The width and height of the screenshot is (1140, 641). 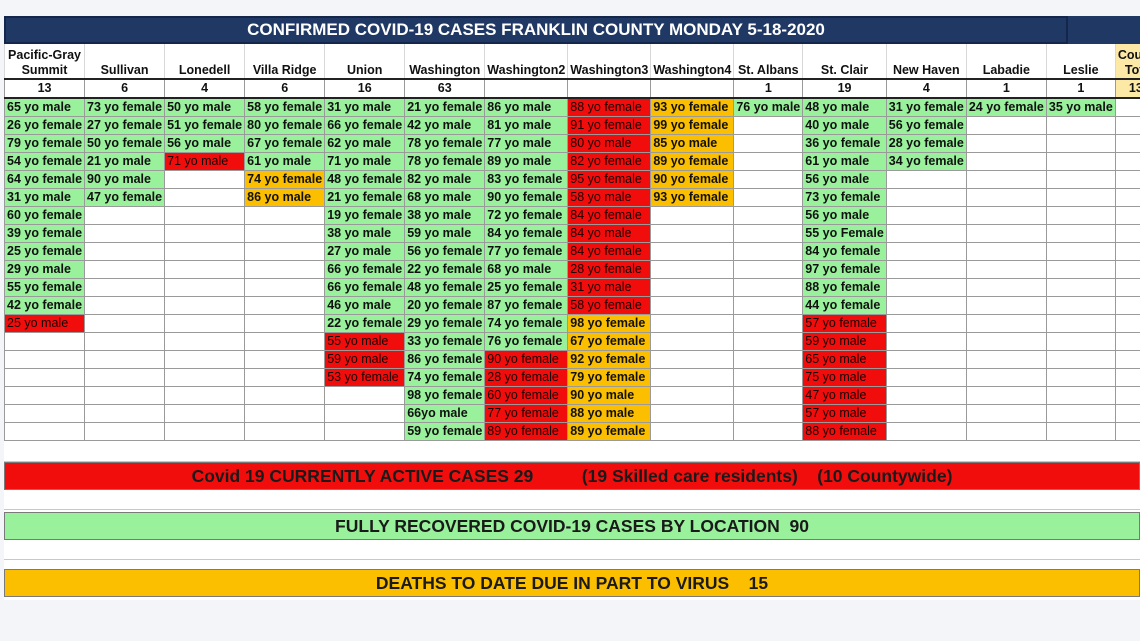 What do you see at coordinates (609, 143) in the screenshot?
I see `case-cell: 80 yo male` at bounding box center [609, 143].